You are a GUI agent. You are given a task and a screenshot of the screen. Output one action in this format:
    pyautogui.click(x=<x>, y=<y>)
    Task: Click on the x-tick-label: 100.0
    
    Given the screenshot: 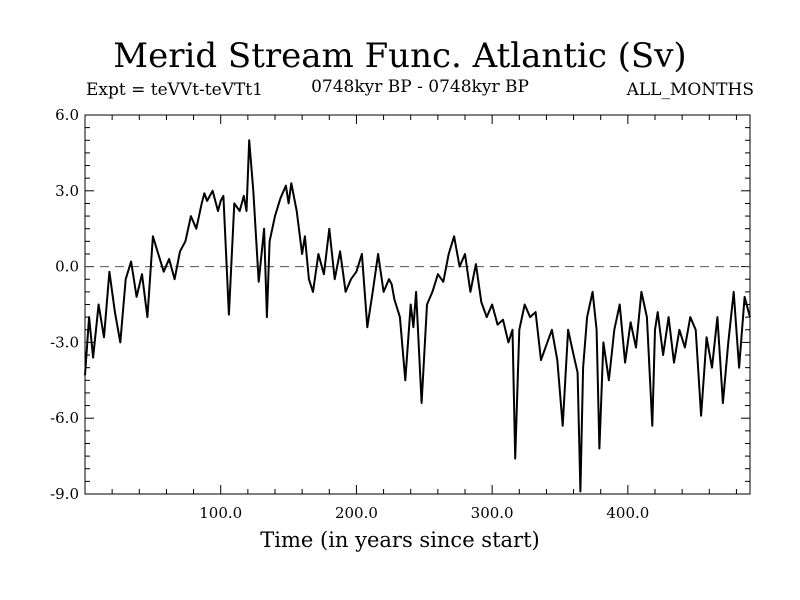 What is the action you would take?
    pyautogui.click(x=220, y=513)
    